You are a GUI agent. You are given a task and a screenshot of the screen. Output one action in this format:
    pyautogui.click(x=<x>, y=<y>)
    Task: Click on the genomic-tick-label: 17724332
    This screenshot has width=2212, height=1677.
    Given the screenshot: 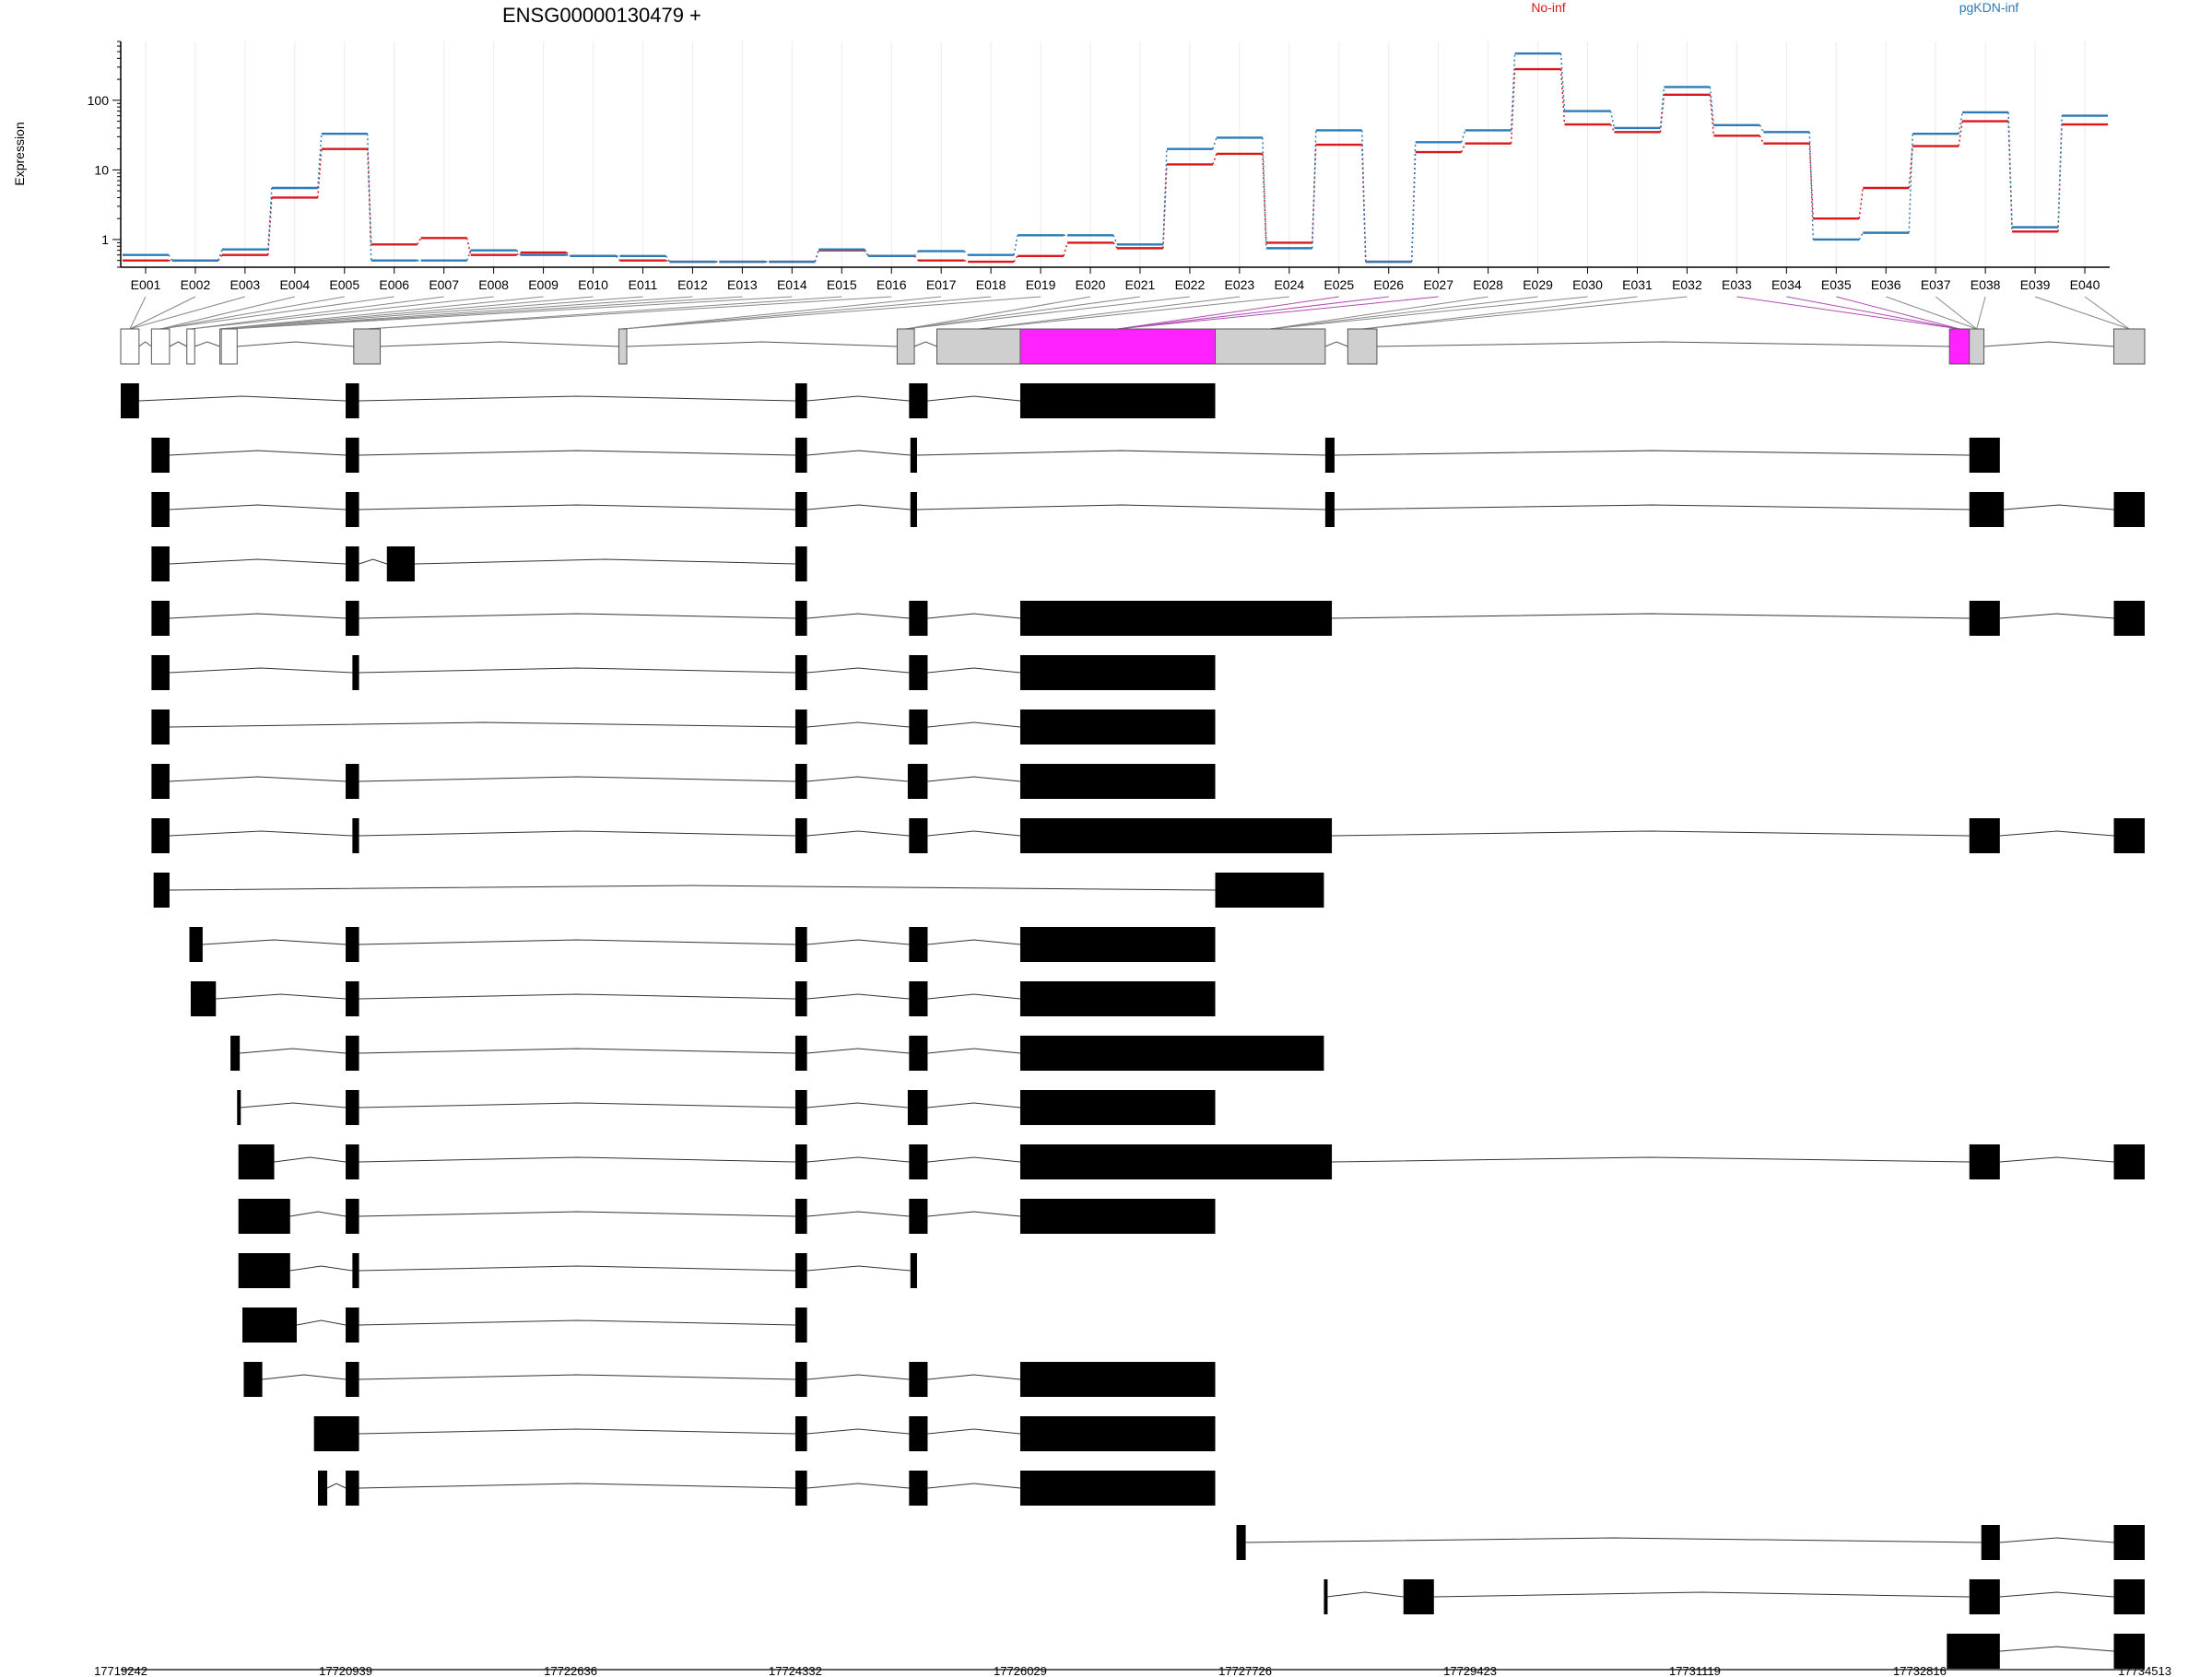 What is the action you would take?
    pyautogui.click(x=795, y=1670)
    